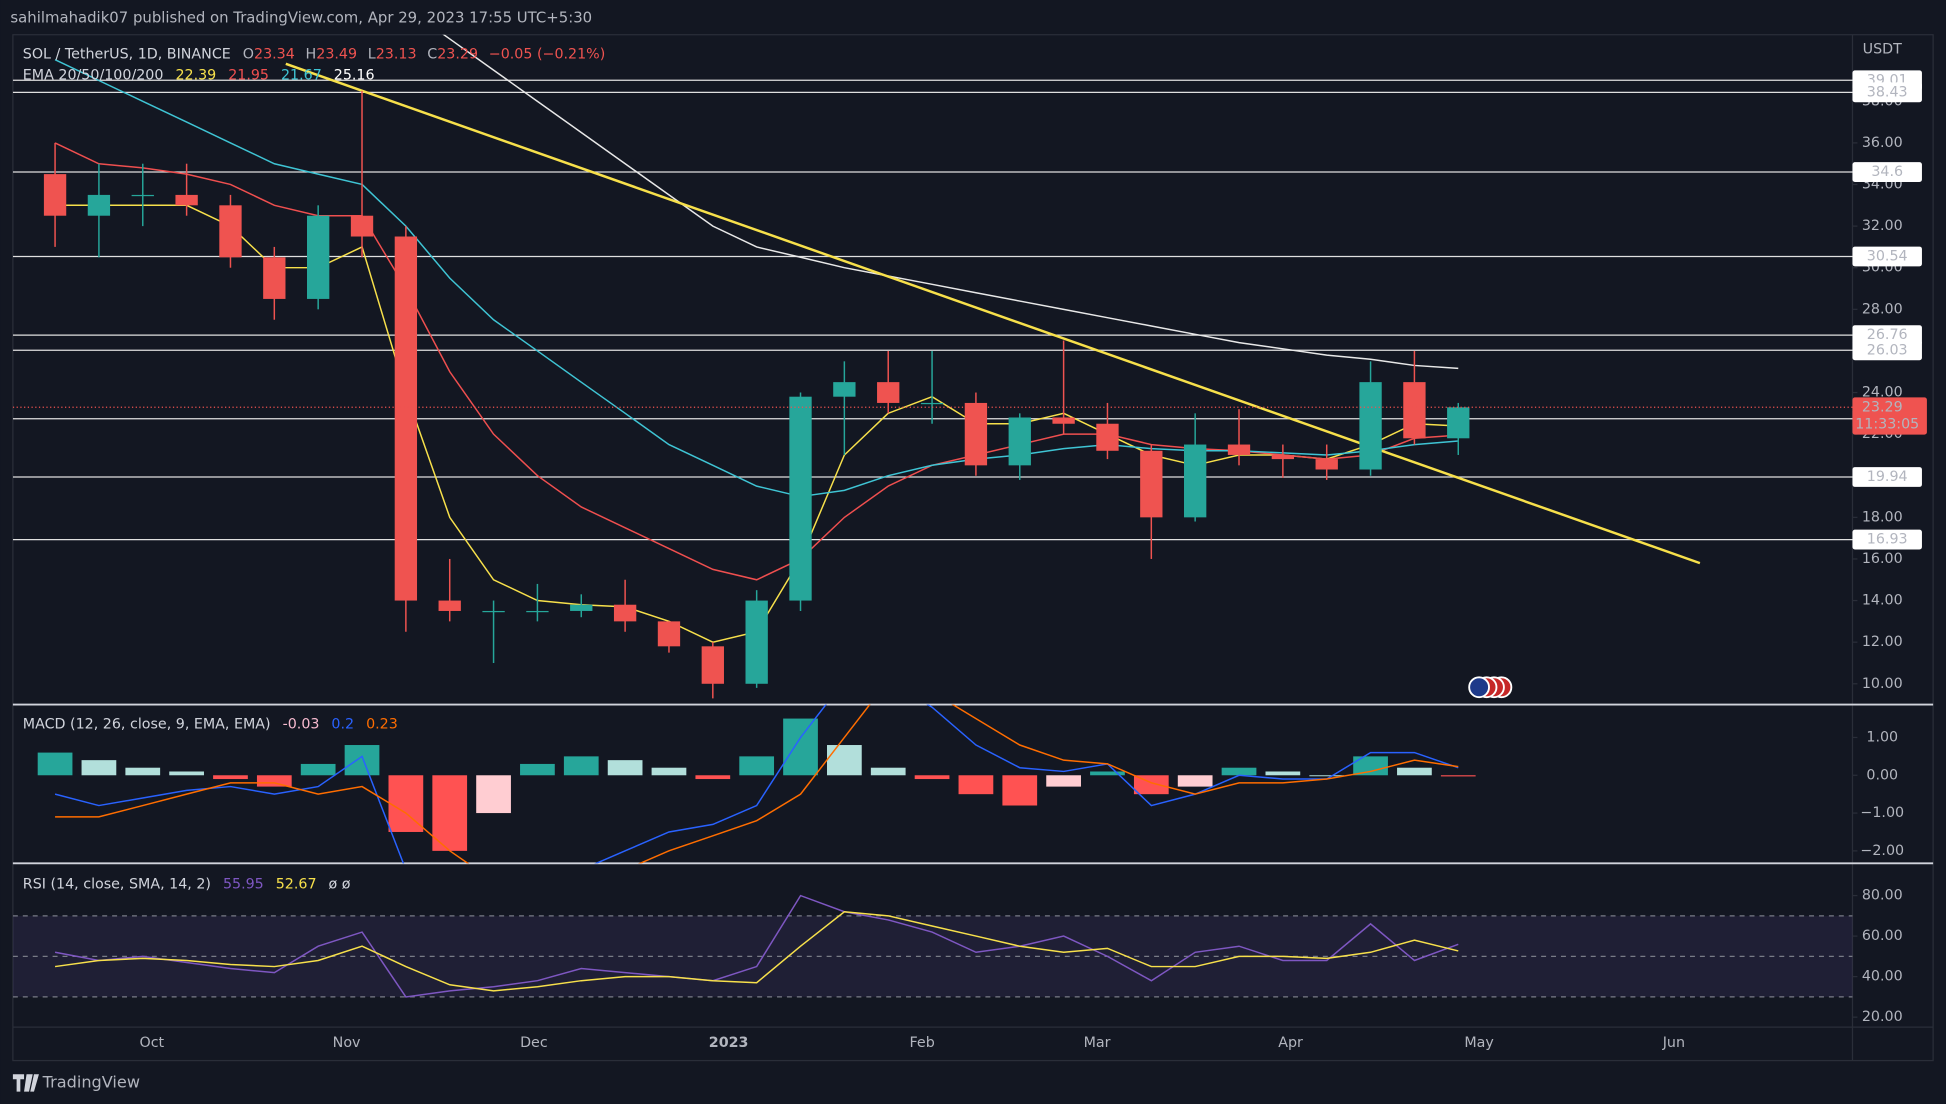  I want to click on rsi-value: 52.67, so click(296, 884).